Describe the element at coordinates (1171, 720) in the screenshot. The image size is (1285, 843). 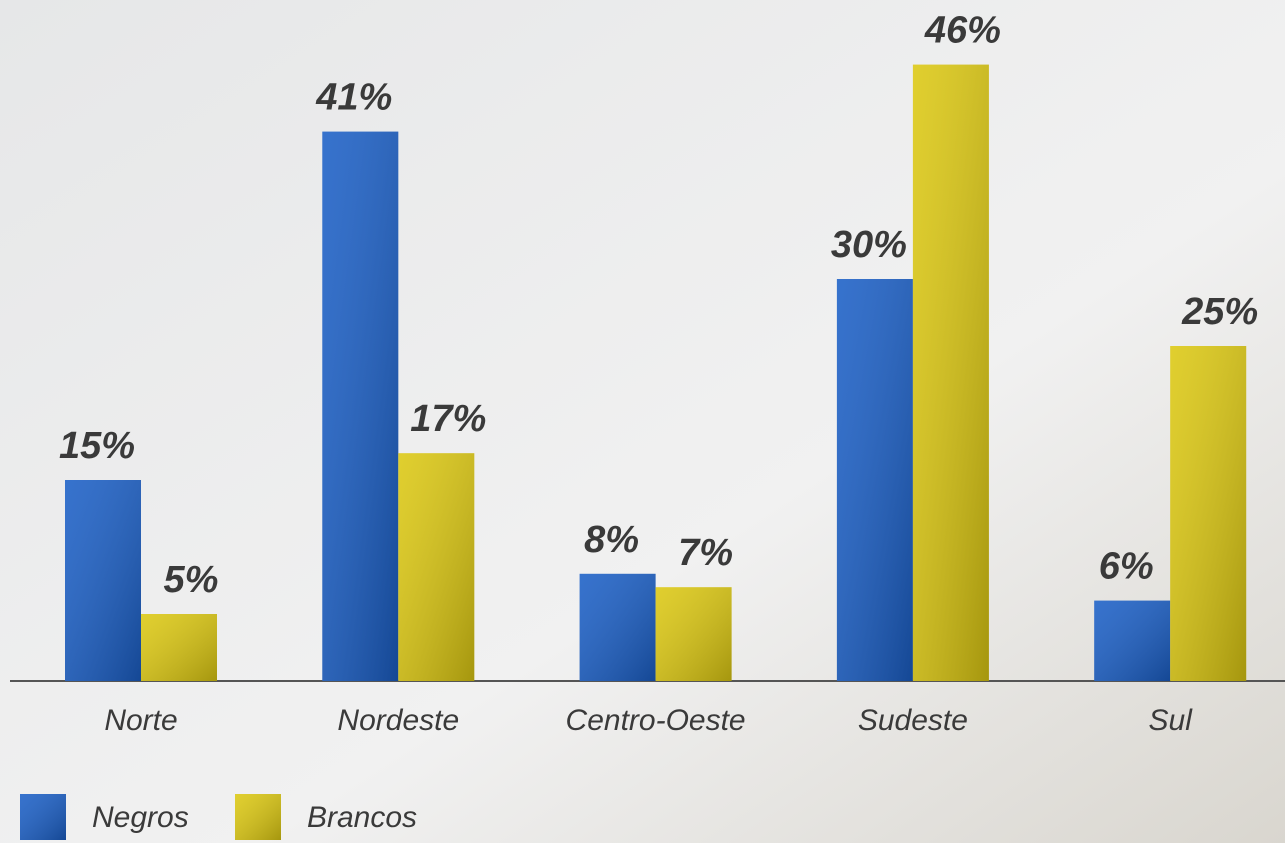
I see `x-tick-label: Sul` at that location.